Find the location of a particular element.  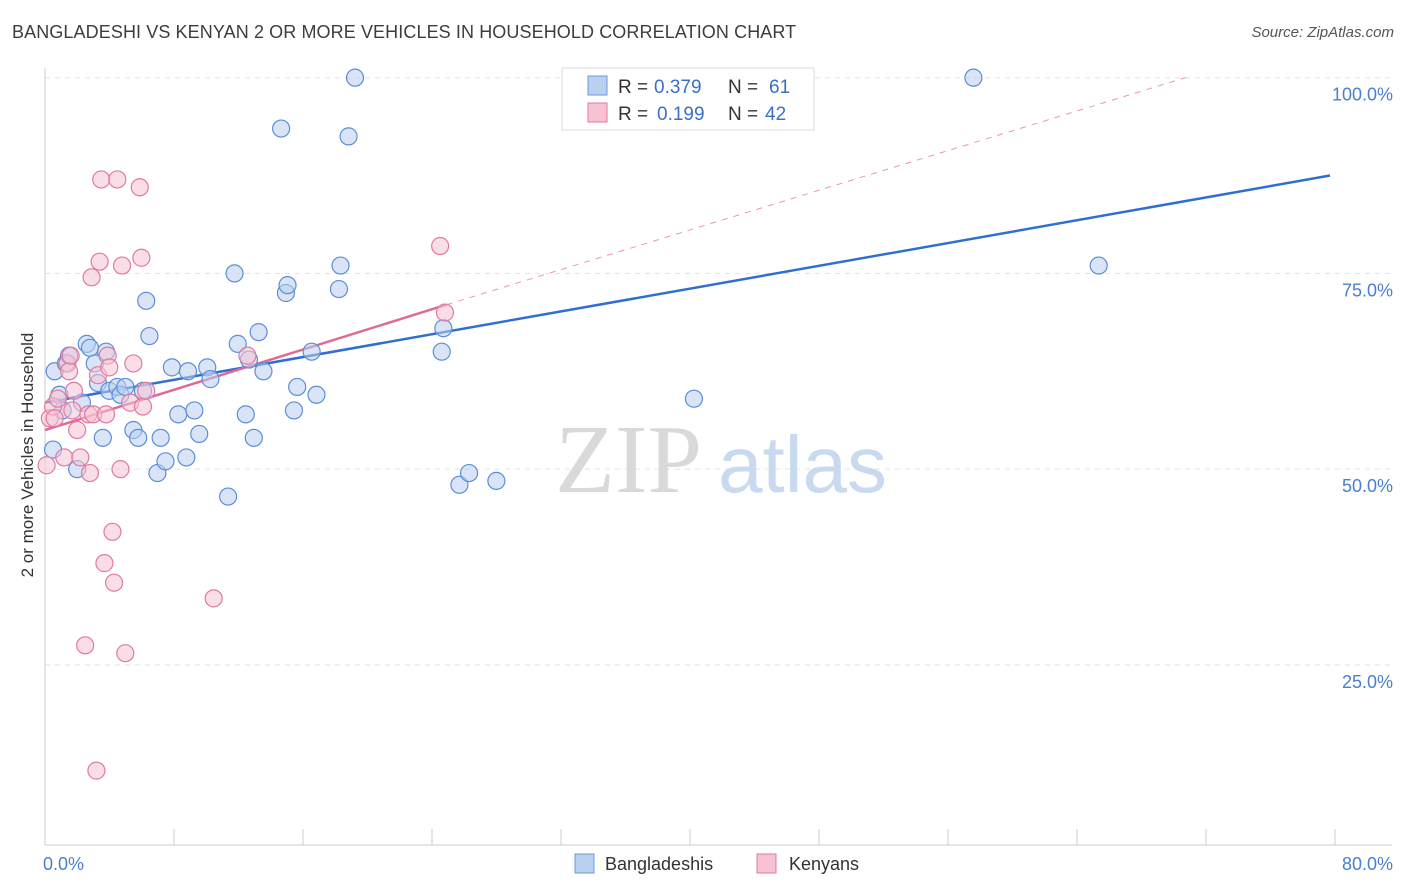

bottom-legend-label-kenyans: Kenyans is located at coordinates (824, 864).